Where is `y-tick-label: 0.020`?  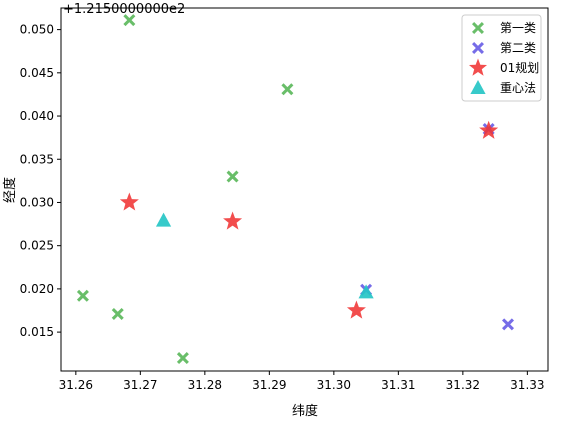 y-tick-label: 0.020 is located at coordinates (37, 289).